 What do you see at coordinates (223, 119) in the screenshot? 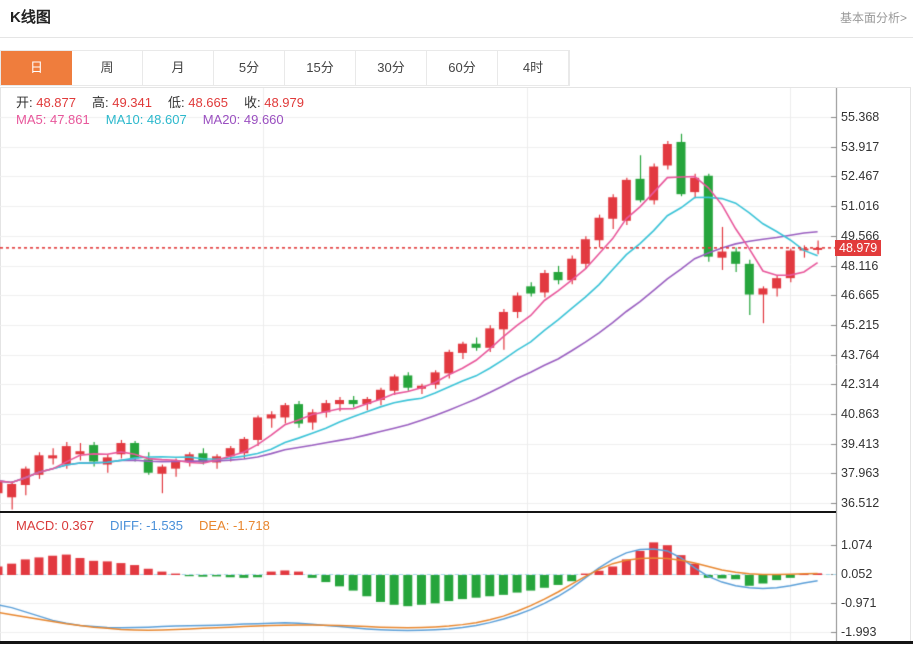
I see `legend-label: MA20:` at bounding box center [223, 119].